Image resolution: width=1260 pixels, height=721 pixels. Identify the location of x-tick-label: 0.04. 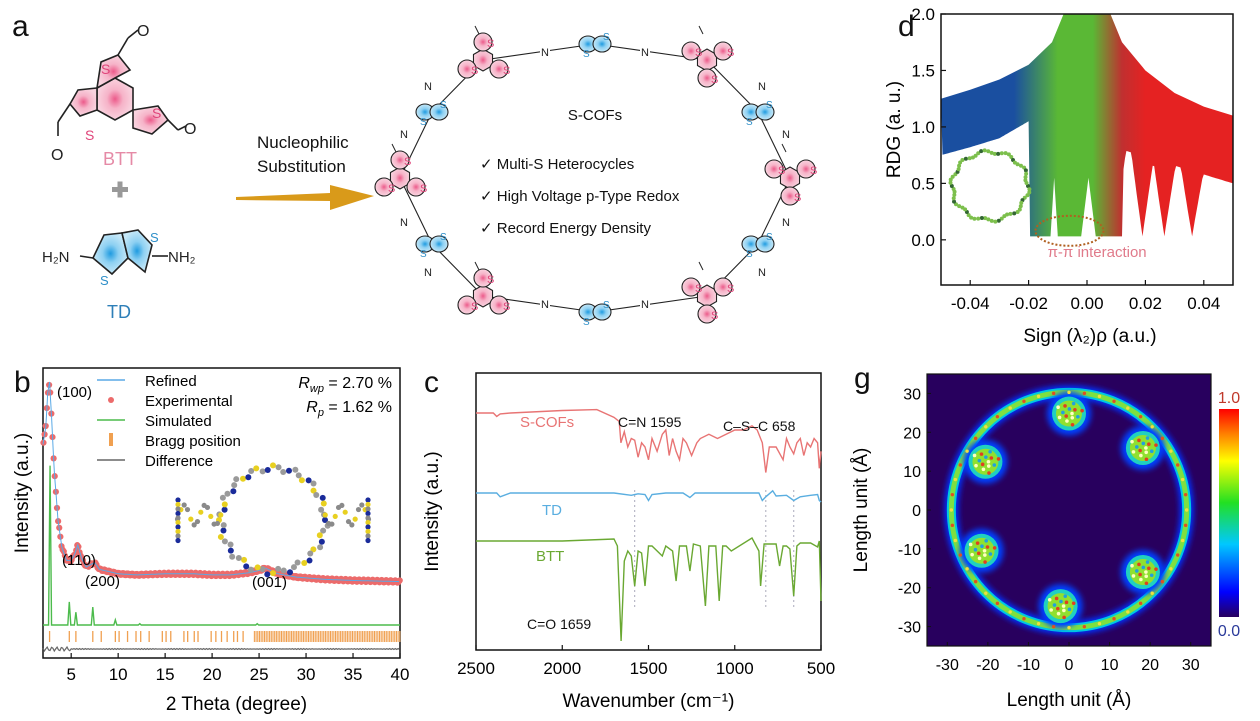
(1203, 303).